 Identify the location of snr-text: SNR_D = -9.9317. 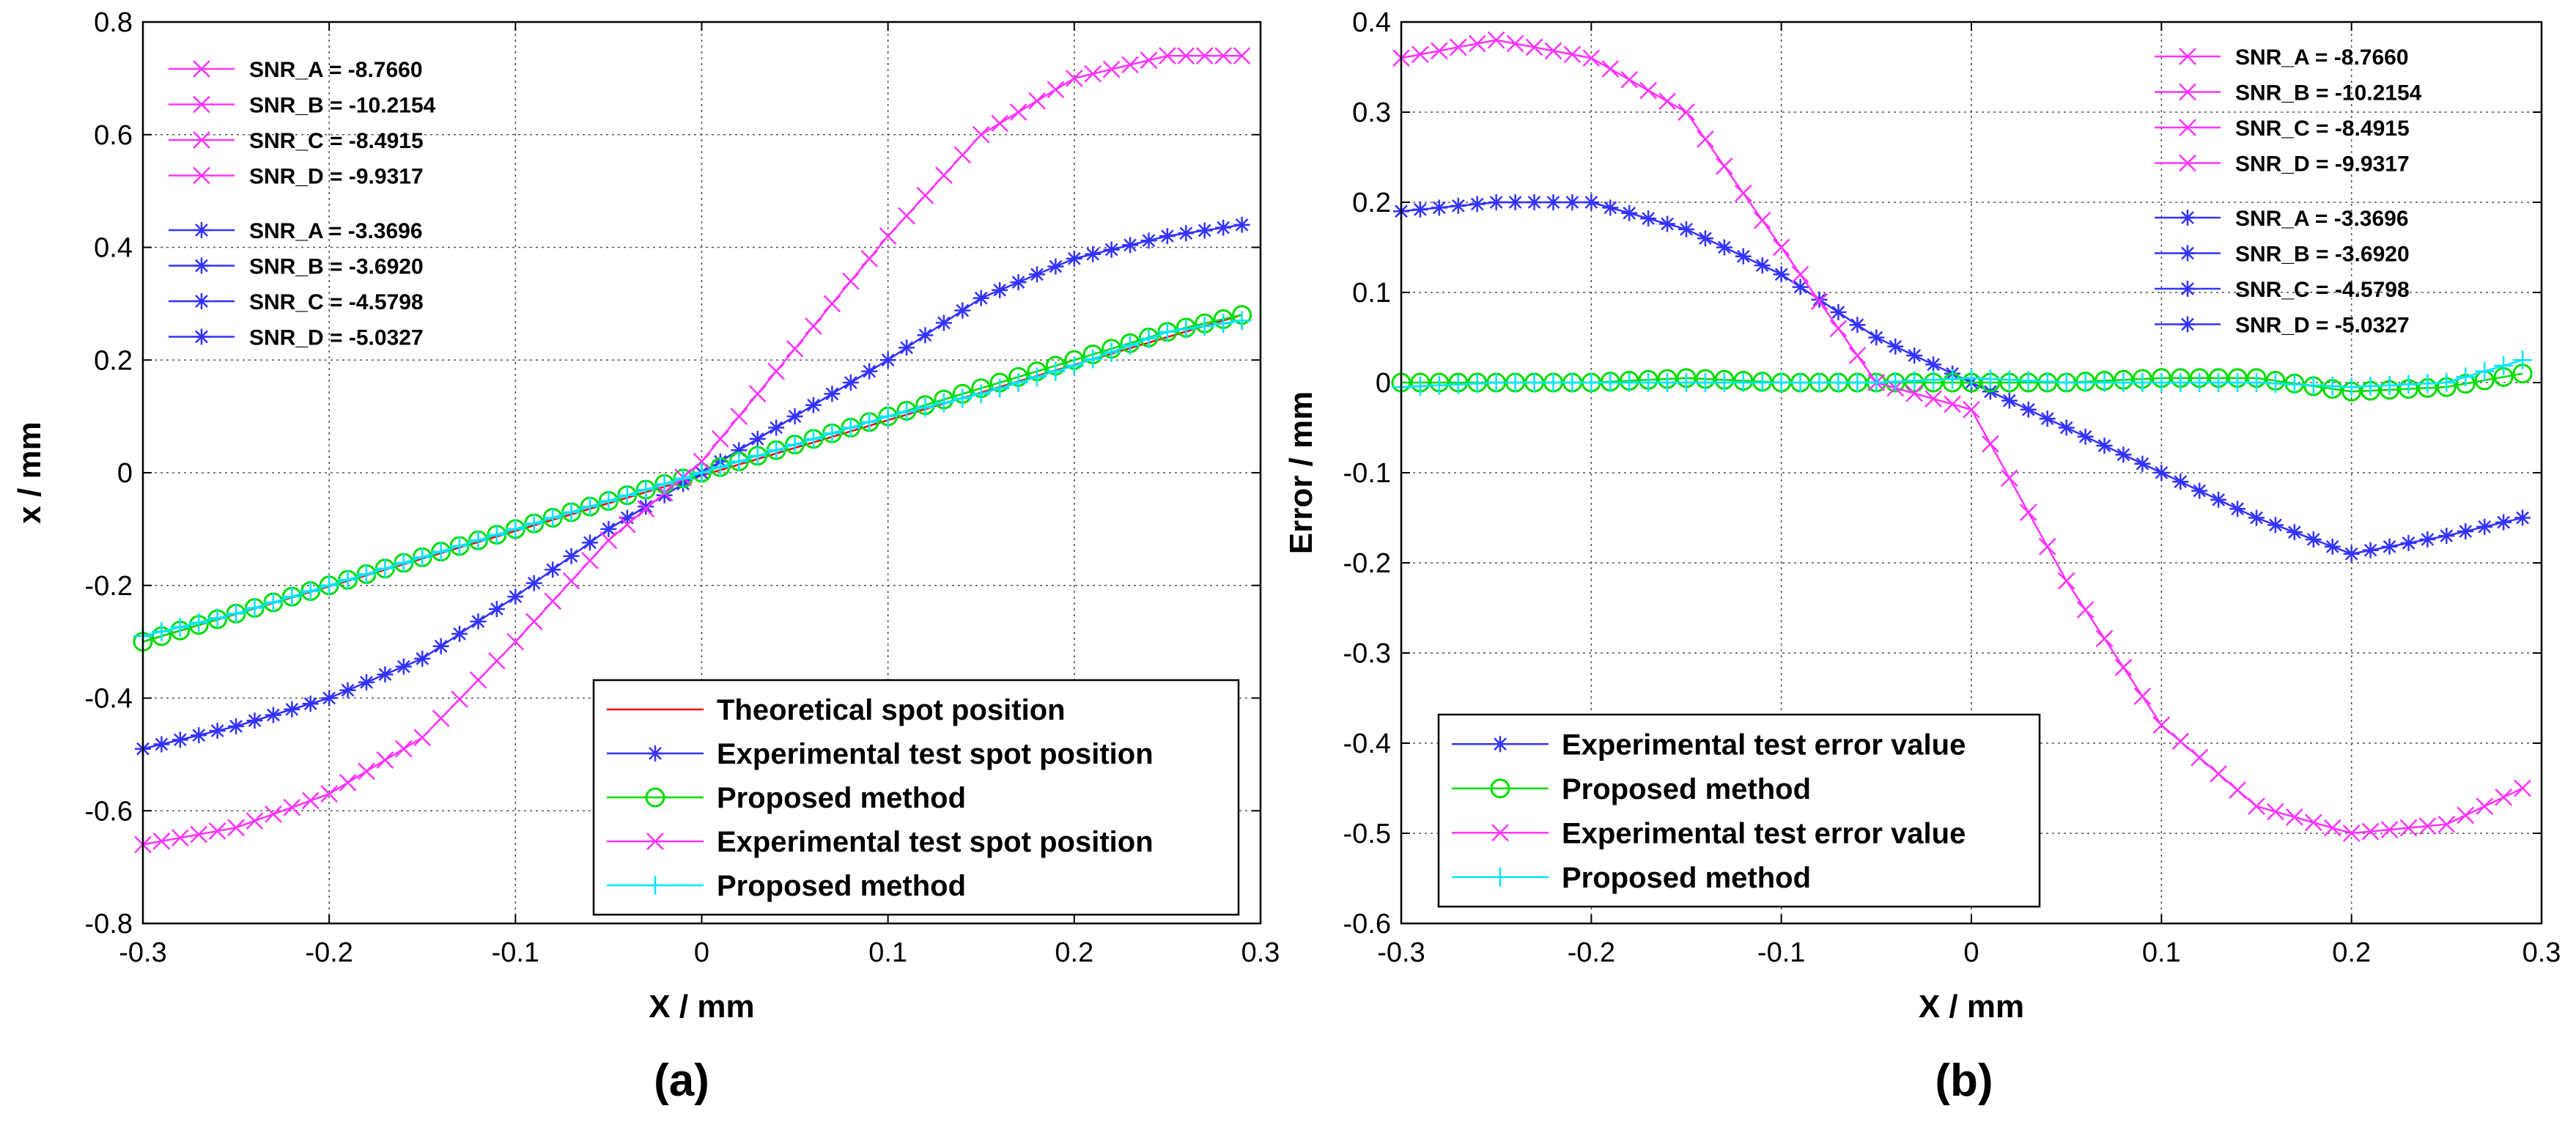
(2322, 164).